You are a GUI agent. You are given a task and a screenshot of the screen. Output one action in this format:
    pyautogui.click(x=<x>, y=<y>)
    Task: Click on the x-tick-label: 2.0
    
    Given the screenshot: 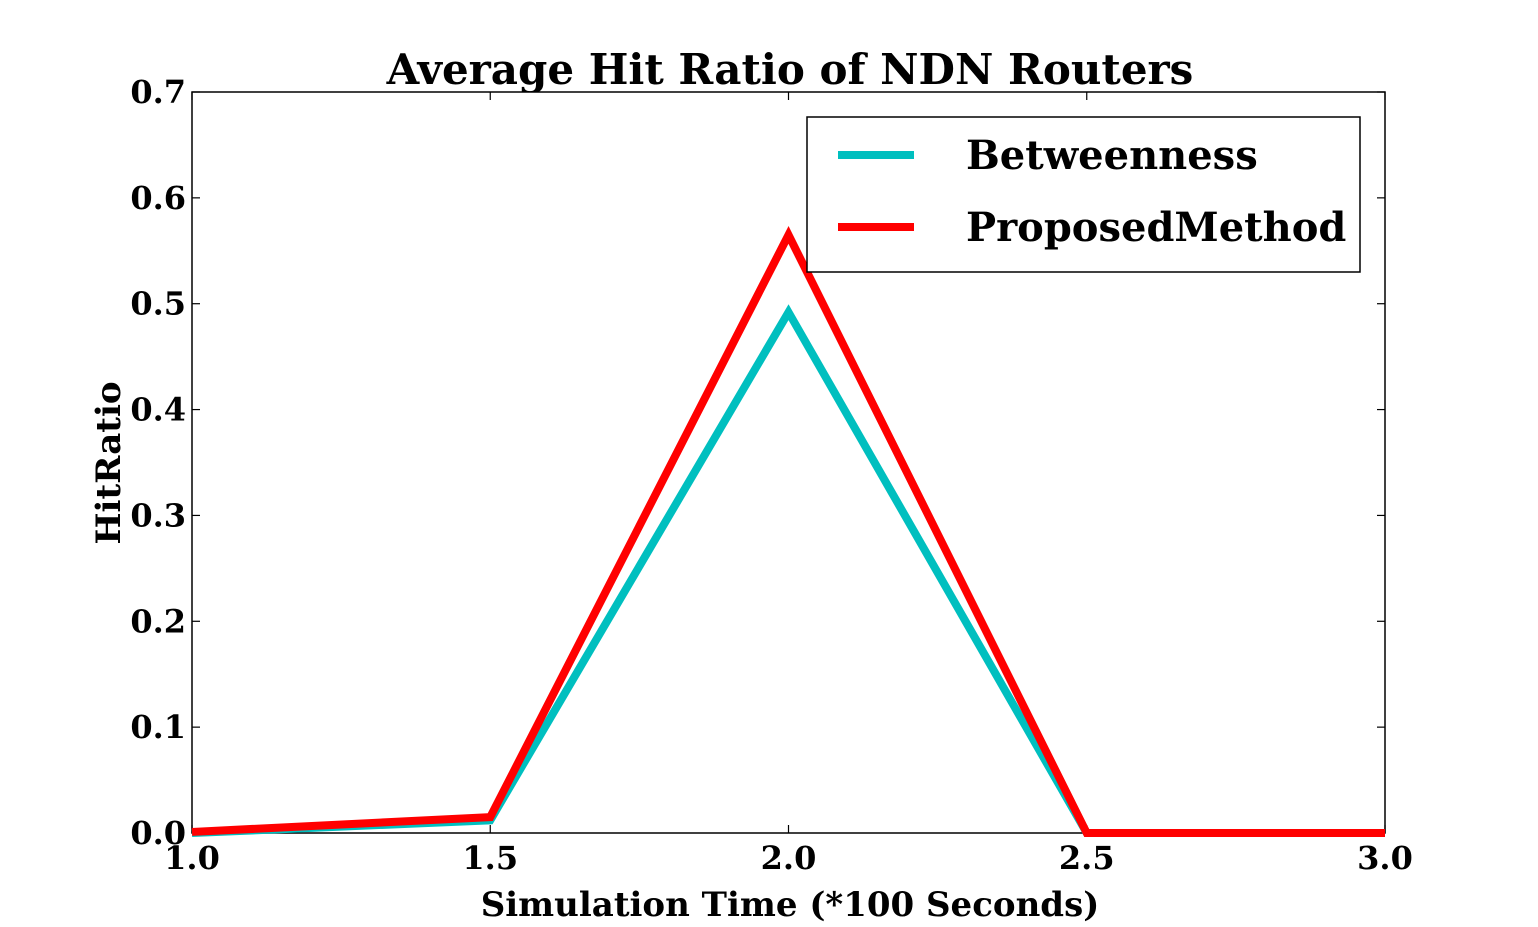 What is the action you would take?
    pyautogui.click(x=789, y=858)
    